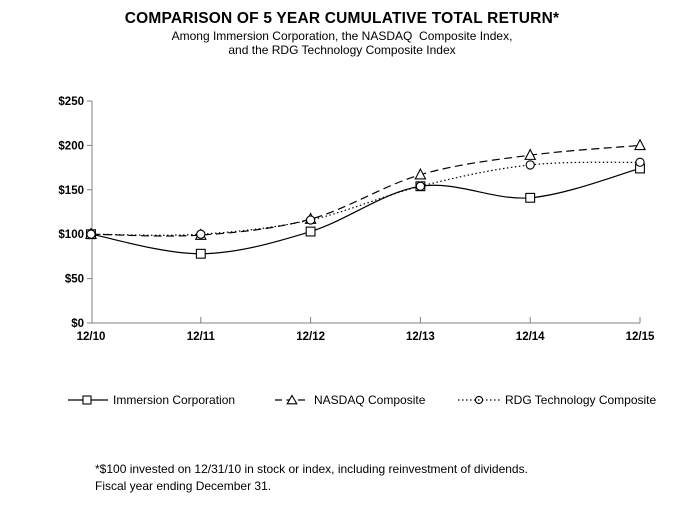 The image size is (684, 505). Describe the element at coordinates (74, 280) in the screenshot. I see `y-tick-label: $50` at that location.